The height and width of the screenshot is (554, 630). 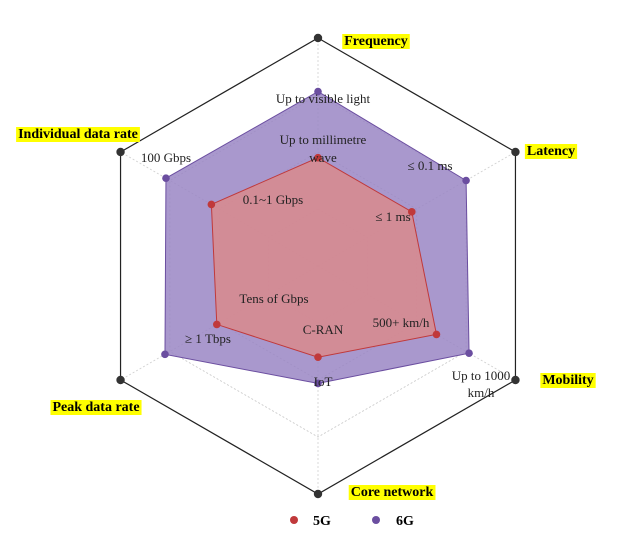 What do you see at coordinates (166, 178) in the screenshot?
I see `point-6G-individual-data-rate` at bounding box center [166, 178].